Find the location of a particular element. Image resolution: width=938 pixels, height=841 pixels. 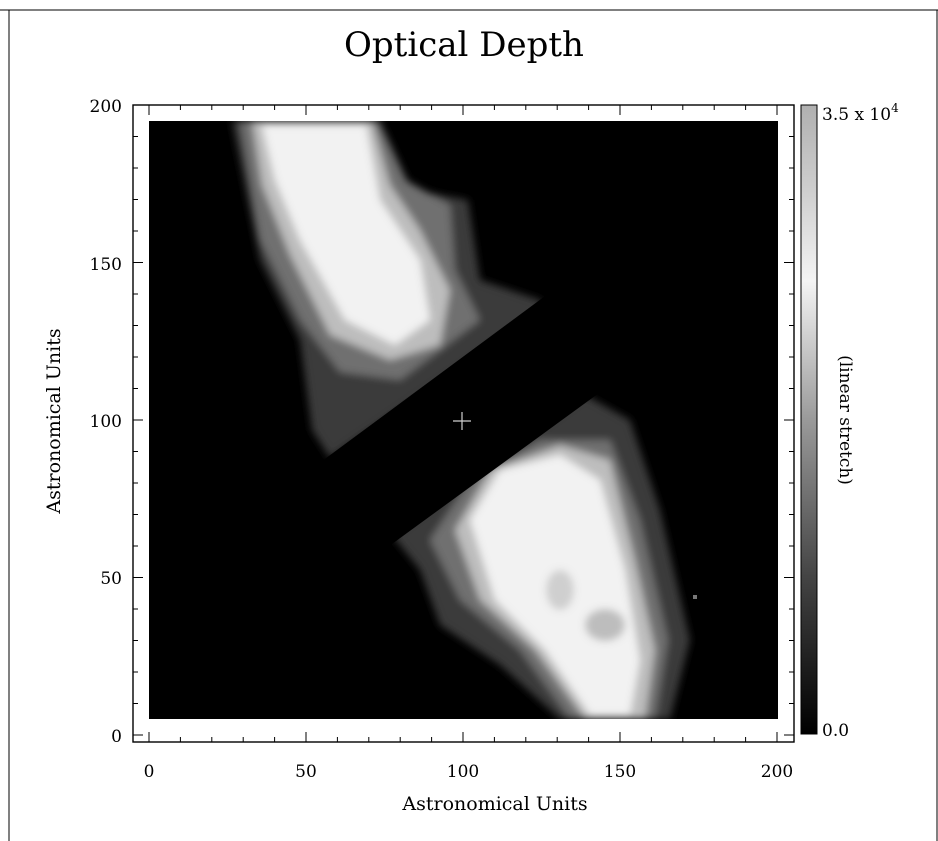

x-tick-label: 50 is located at coordinates (306, 772).